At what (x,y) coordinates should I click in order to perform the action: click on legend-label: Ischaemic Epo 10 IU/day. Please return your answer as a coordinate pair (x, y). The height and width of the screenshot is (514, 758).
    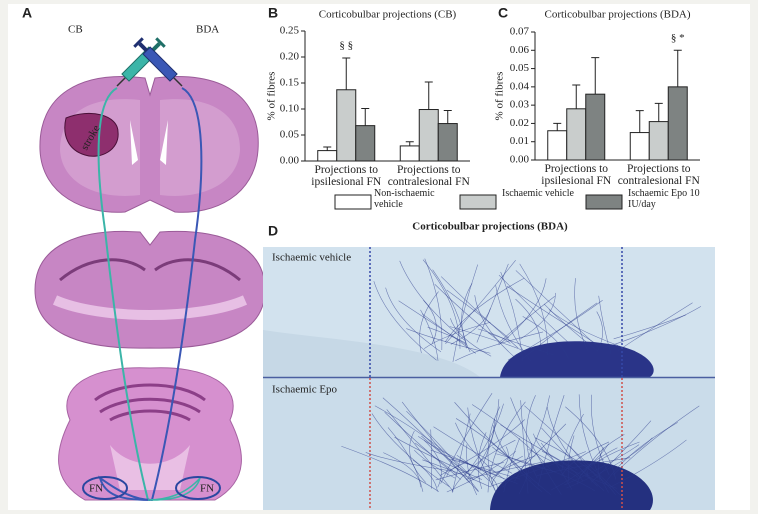
    Looking at the image, I should click on (664, 199).